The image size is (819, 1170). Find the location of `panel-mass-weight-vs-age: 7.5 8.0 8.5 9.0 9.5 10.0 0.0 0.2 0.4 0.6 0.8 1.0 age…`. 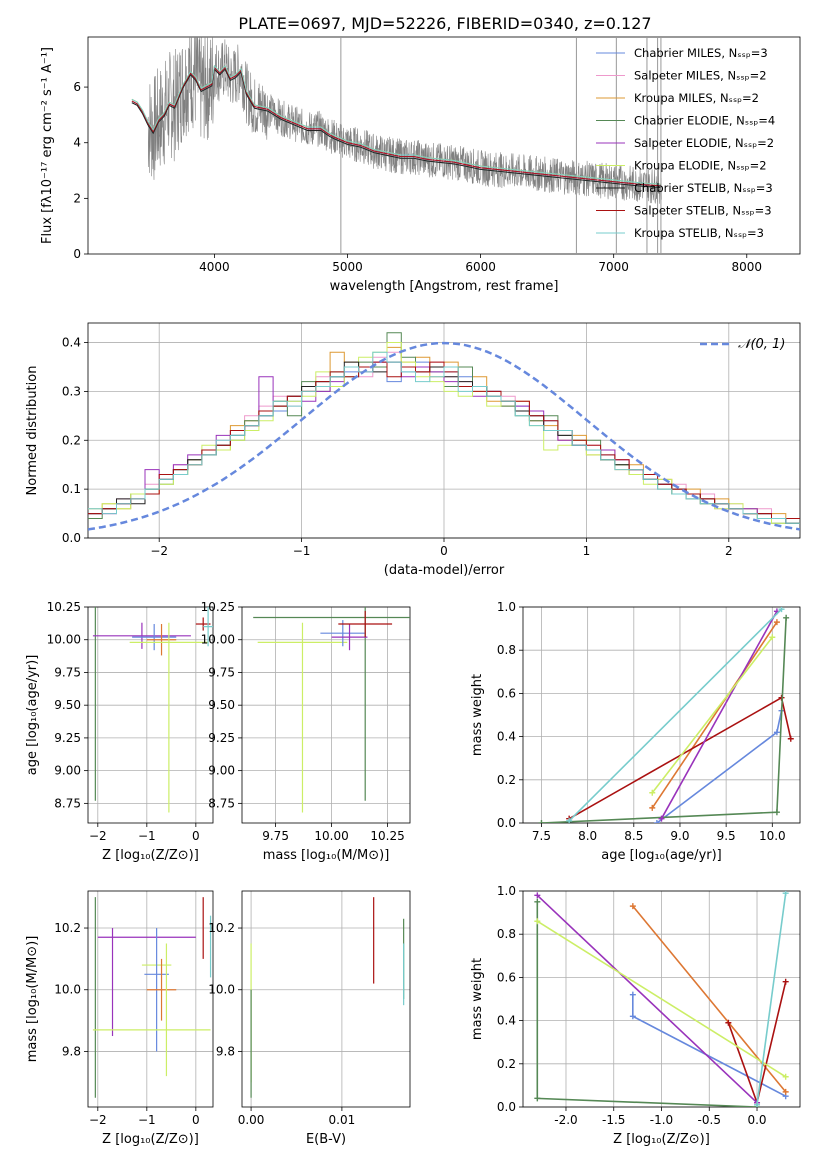

panel-mass-weight-vs-age: 7.5 8.0 8.5 9.0 9.5 10.0 0.0 0.2 0.4 0.6 0.8 1.0 age… is located at coordinates (635, 731).